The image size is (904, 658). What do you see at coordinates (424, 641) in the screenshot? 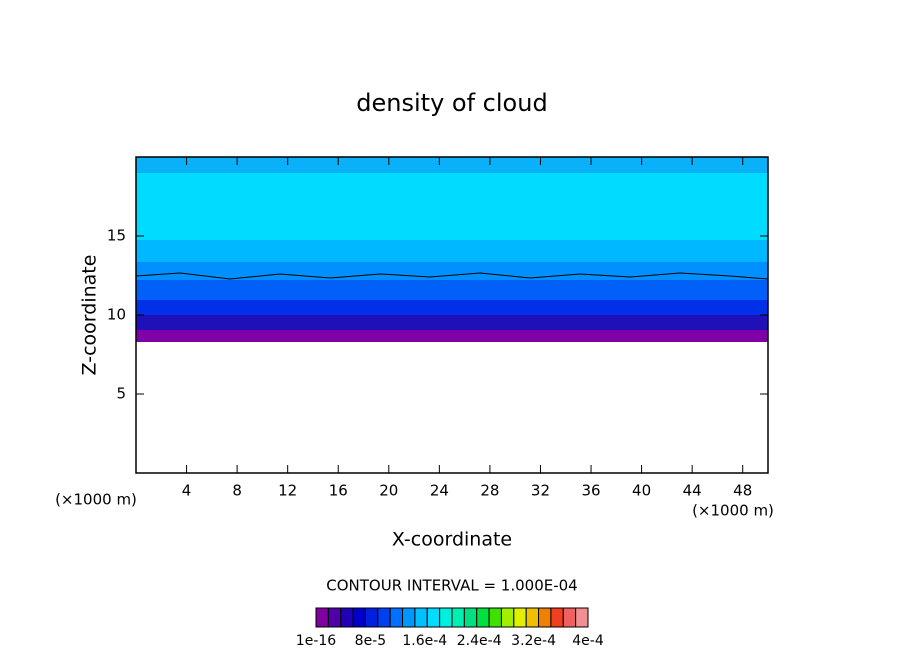
I see `colorbar-label: 1.6e-4` at bounding box center [424, 641].